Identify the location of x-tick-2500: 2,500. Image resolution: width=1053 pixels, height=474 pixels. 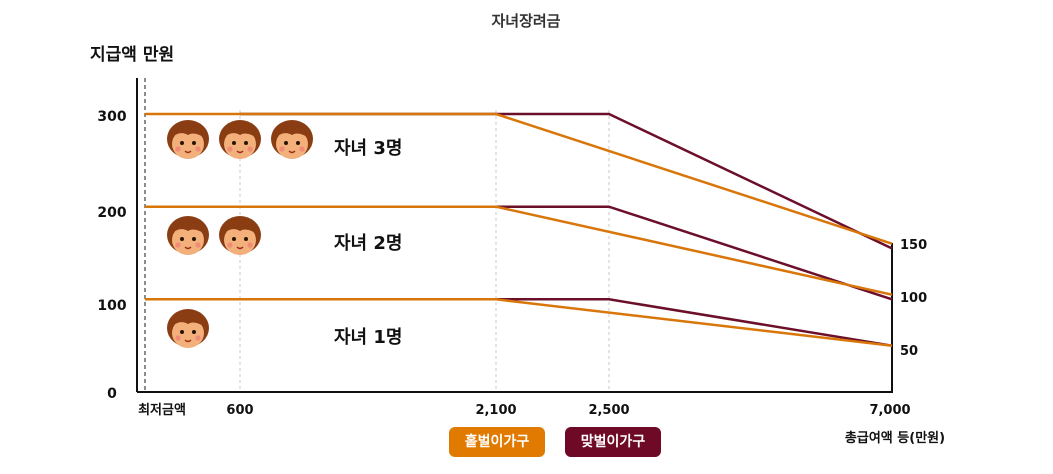
(608, 410).